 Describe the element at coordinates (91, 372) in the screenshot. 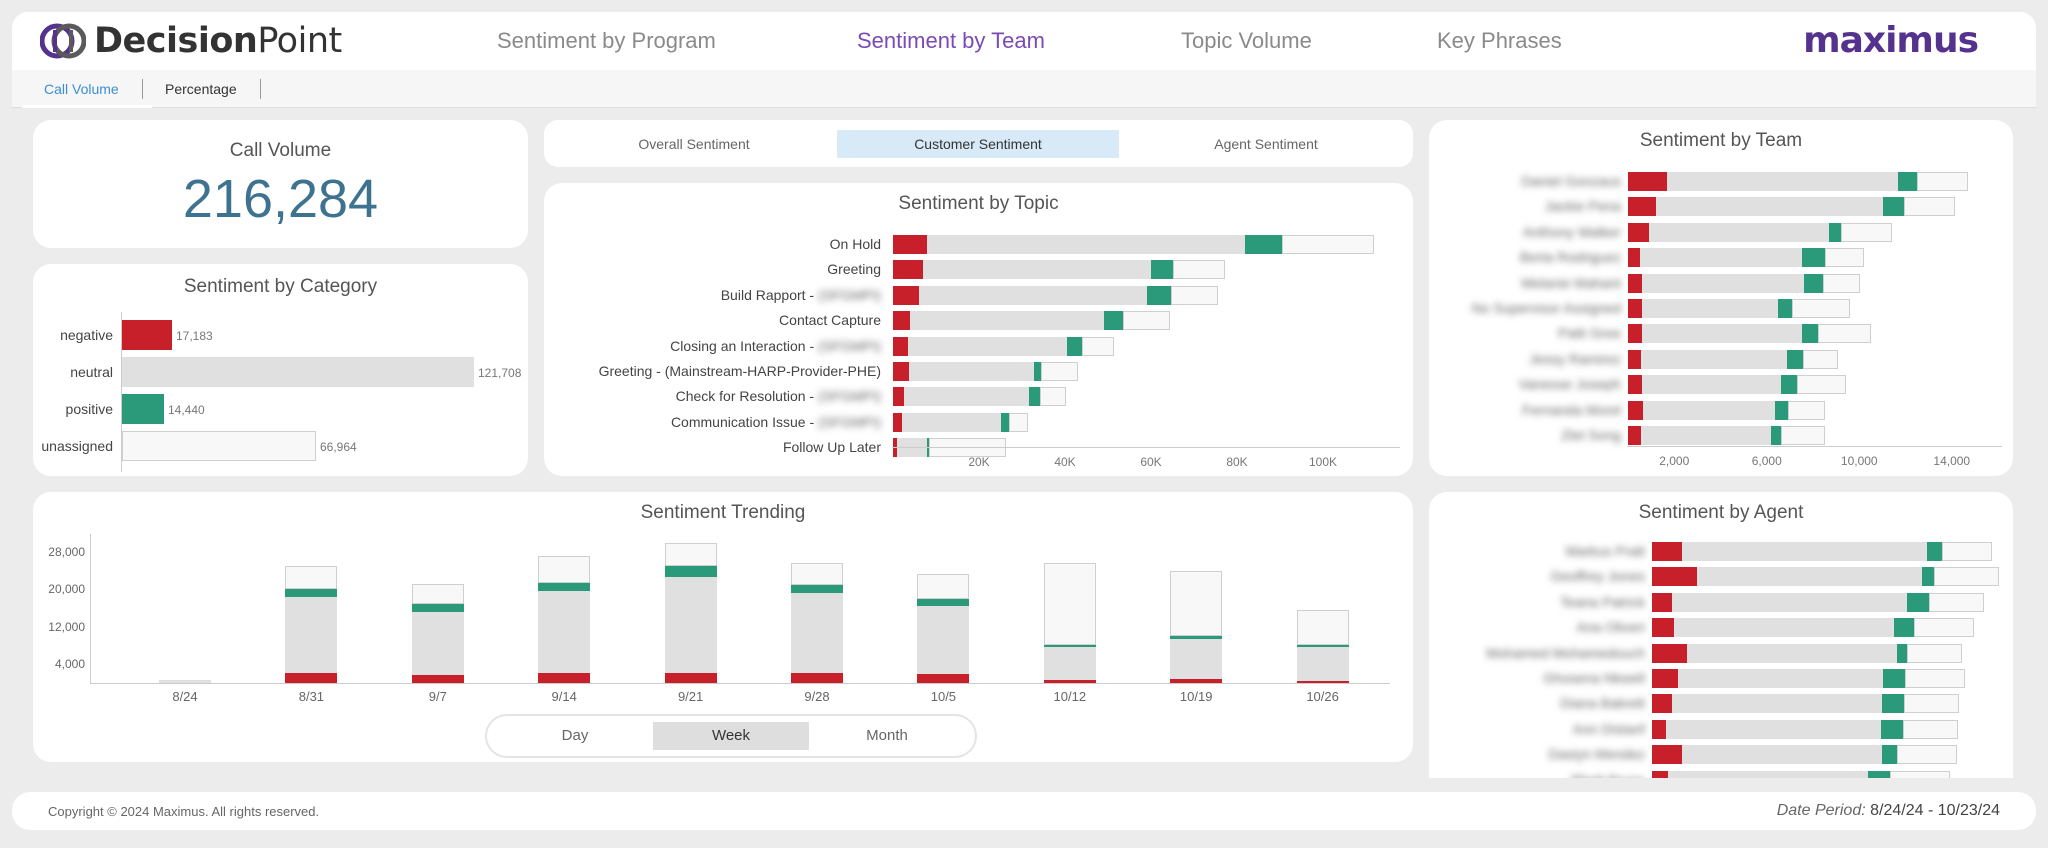

I see `category-label: neutral` at that location.